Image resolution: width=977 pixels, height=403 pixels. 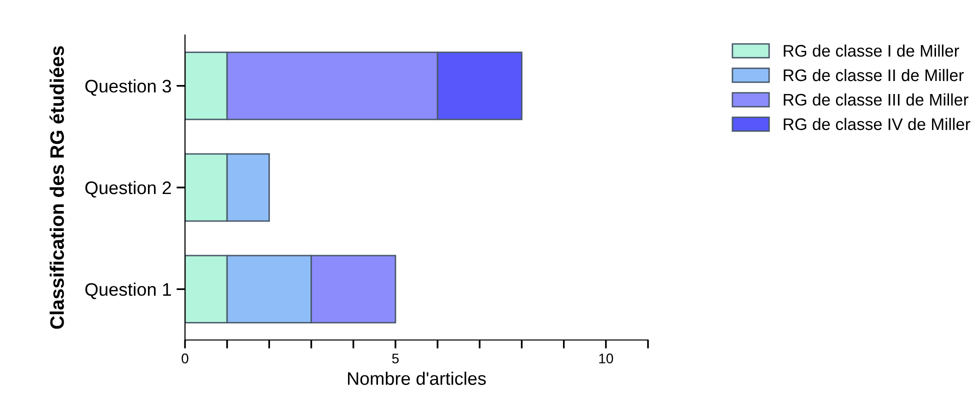 I want to click on y-tick-label: Question 2, so click(x=128, y=189).